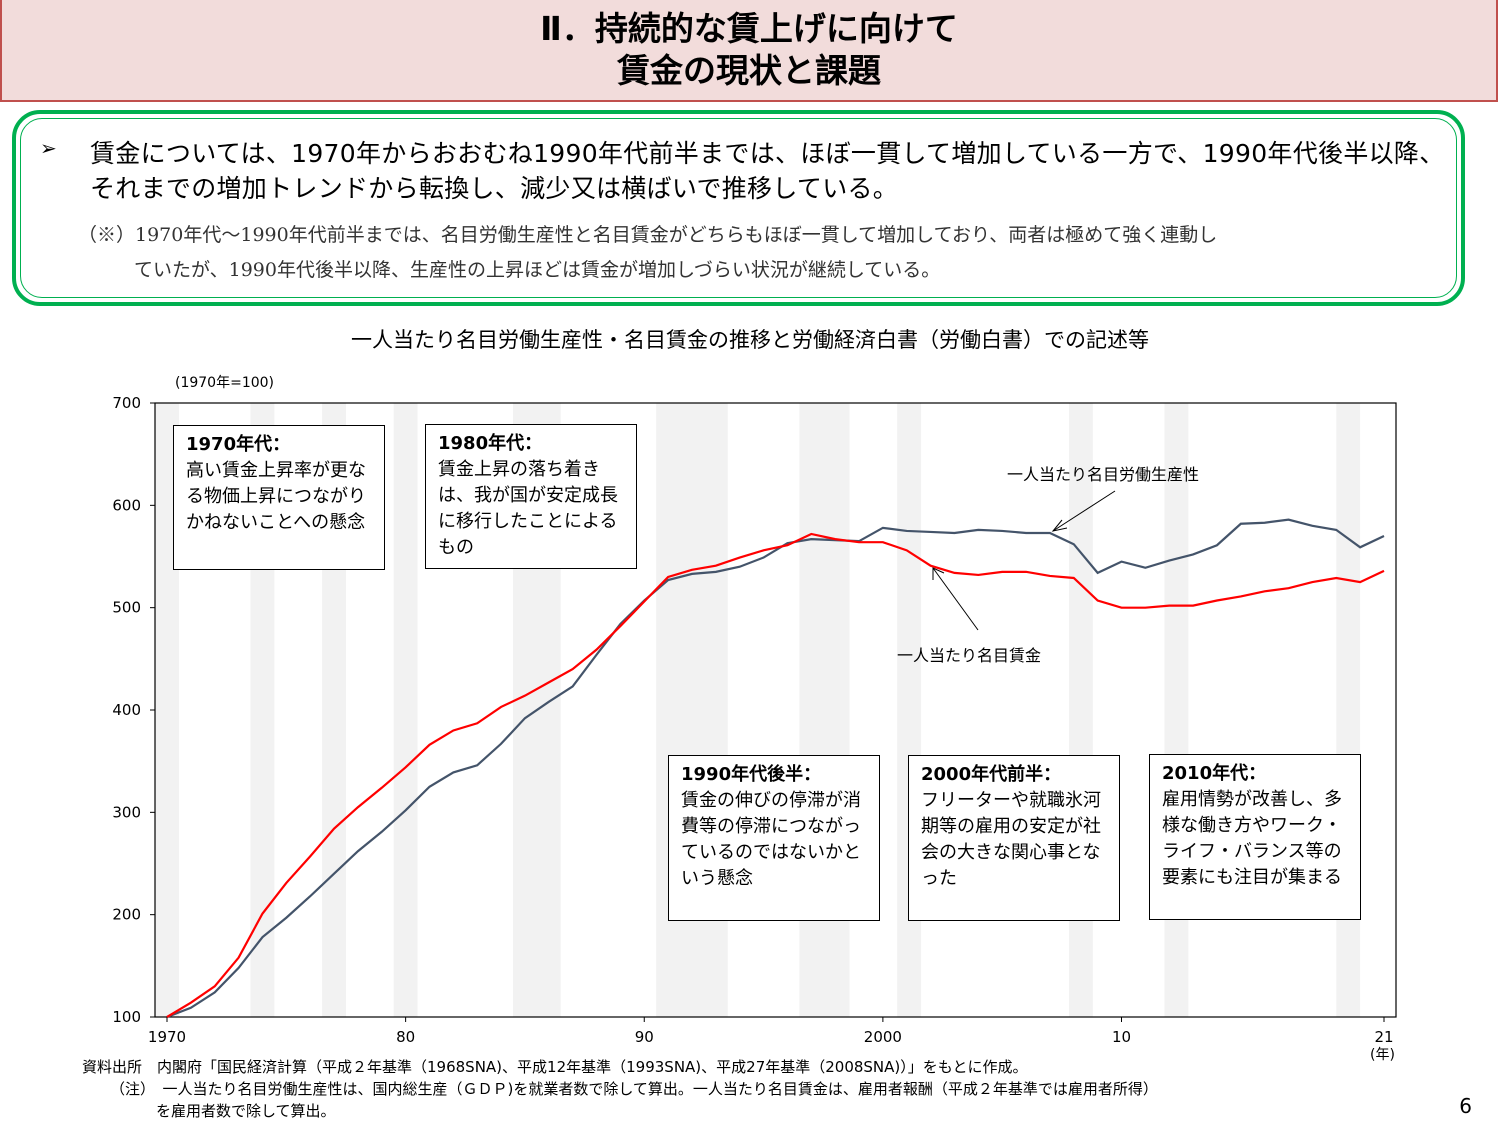 The image size is (1500, 1125). I want to click on x-tick-label: 80, so click(405, 1037).